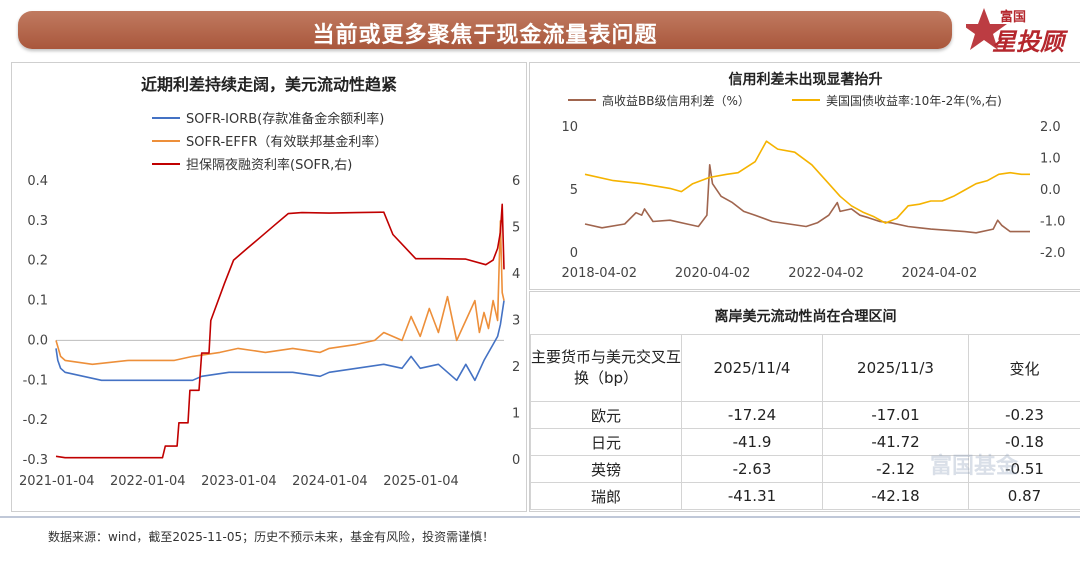  I want to click on table-cell: -0.51, so click(1024, 469).